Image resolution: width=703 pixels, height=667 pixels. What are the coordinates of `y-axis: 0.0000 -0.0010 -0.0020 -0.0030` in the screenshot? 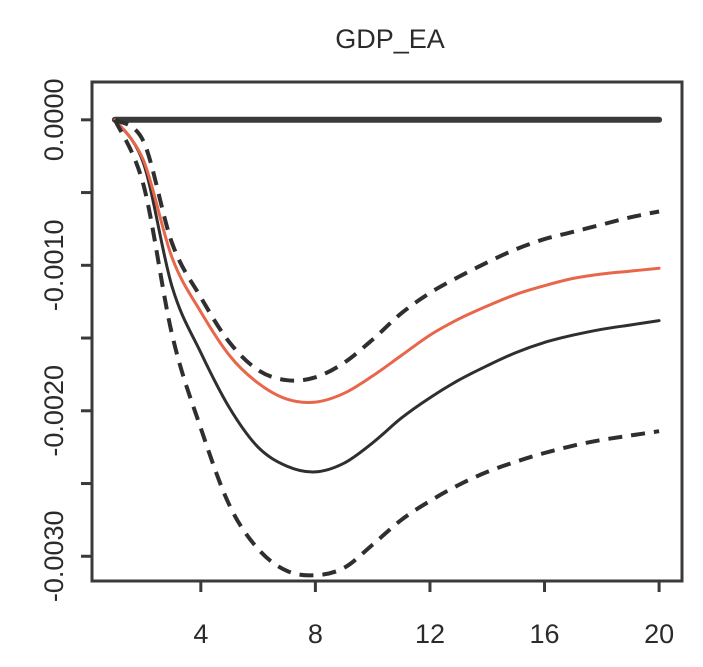 It's located at (65, 341).